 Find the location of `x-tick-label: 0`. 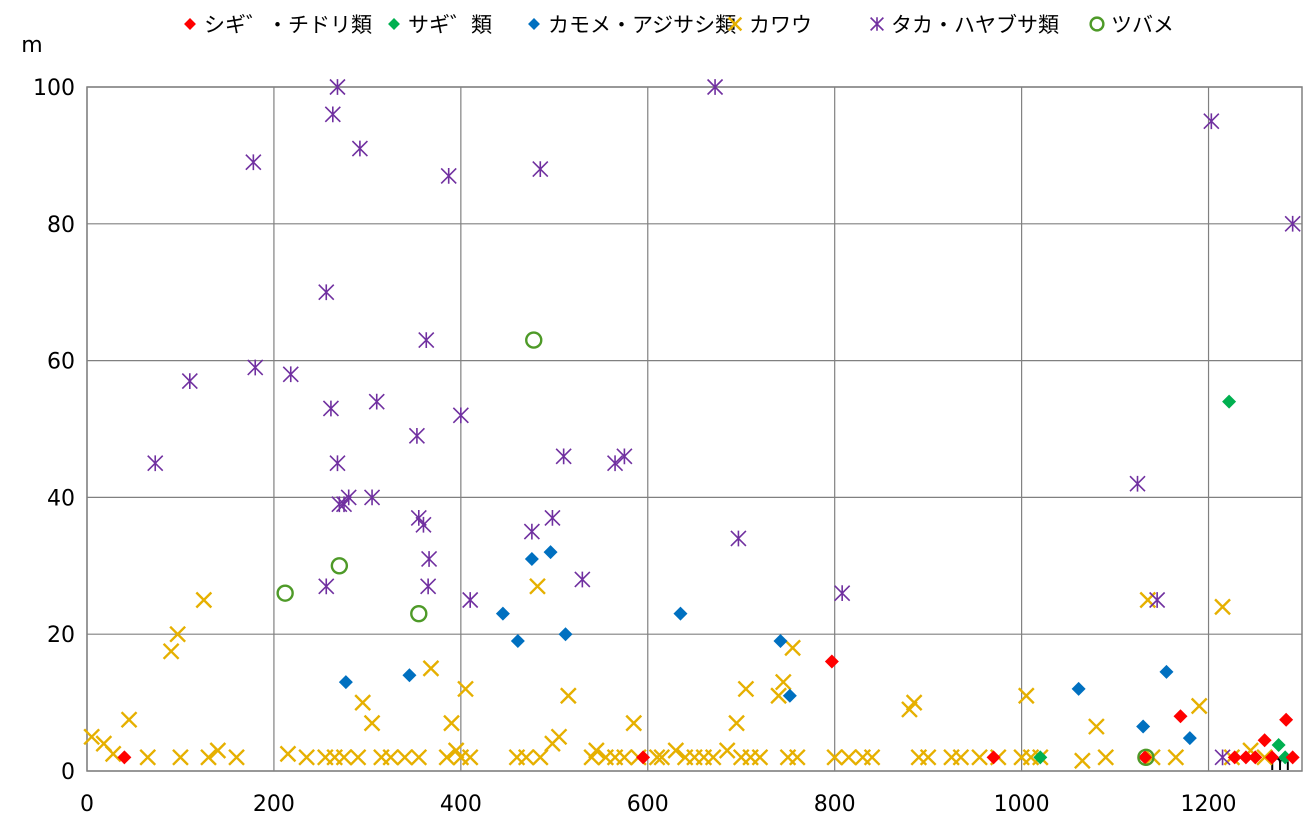

x-tick-label: 0 is located at coordinates (87, 804).